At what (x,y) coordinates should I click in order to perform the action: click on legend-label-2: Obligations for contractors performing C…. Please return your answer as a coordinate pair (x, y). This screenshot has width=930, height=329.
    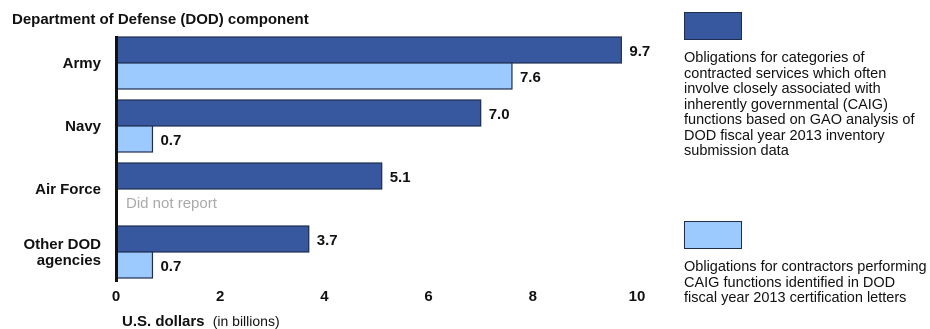
    Looking at the image, I should click on (805, 282).